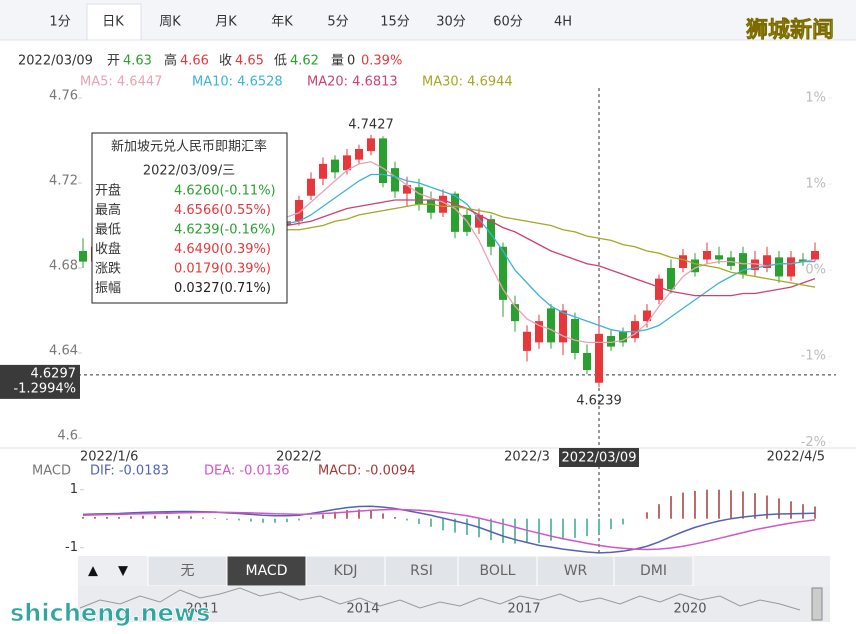 The height and width of the screenshot is (634, 856). Describe the element at coordinates (40, 381) in the screenshot. I see `crosshair-price-box` at that location.